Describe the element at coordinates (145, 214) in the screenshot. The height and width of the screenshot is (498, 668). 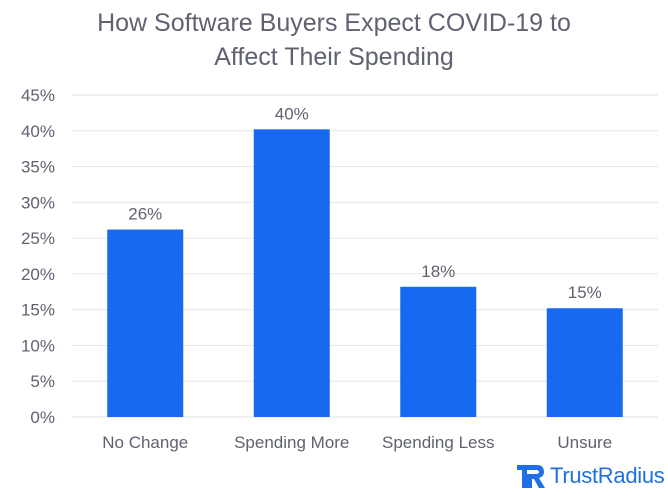
I see `data-label: 26%` at that location.